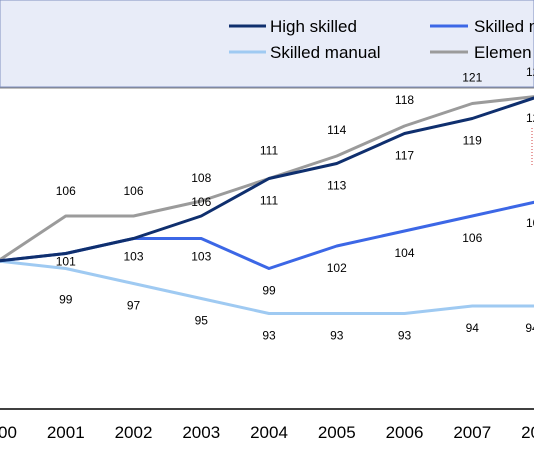 Image resolution: width=534 pixels, height=453 pixels. Describe the element at coordinates (527, 432) in the screenshot. I see `x-tick-label: 2008` at that location.